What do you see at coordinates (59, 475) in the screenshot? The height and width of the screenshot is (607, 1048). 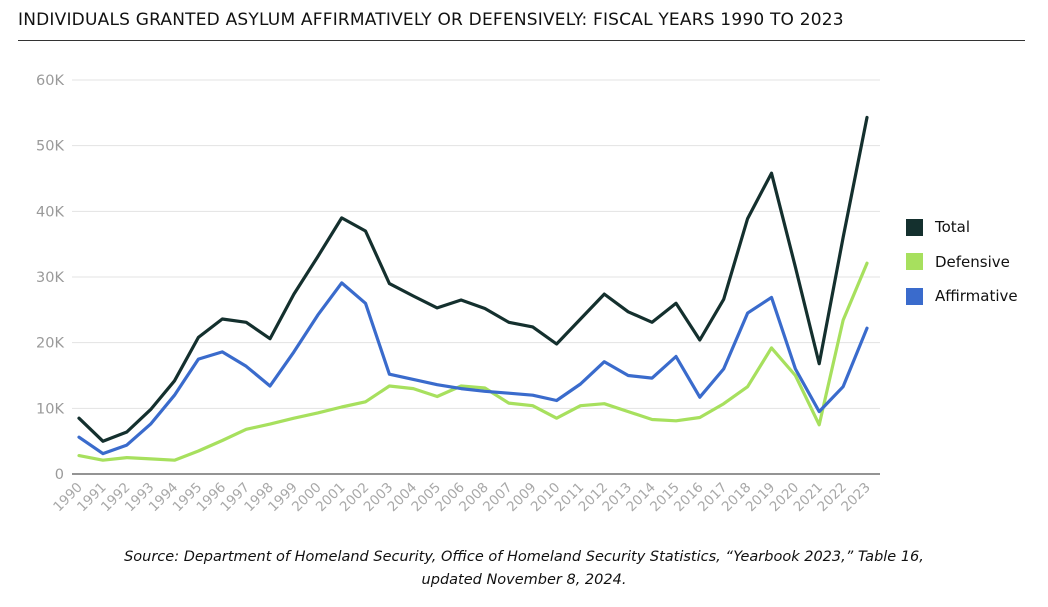 I see `y-tick-label: 0` at bounding box center [59, 475].